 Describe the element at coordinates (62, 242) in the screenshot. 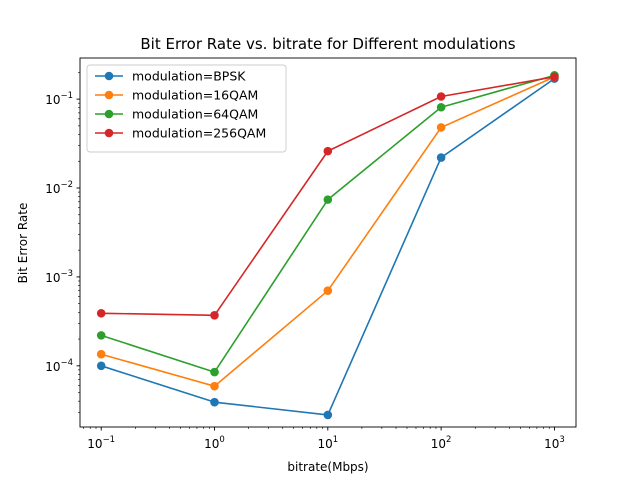

I see `y-axis: 10⁻⁴ 10⁻³ 10⁻² 10⁻¹` at that location.